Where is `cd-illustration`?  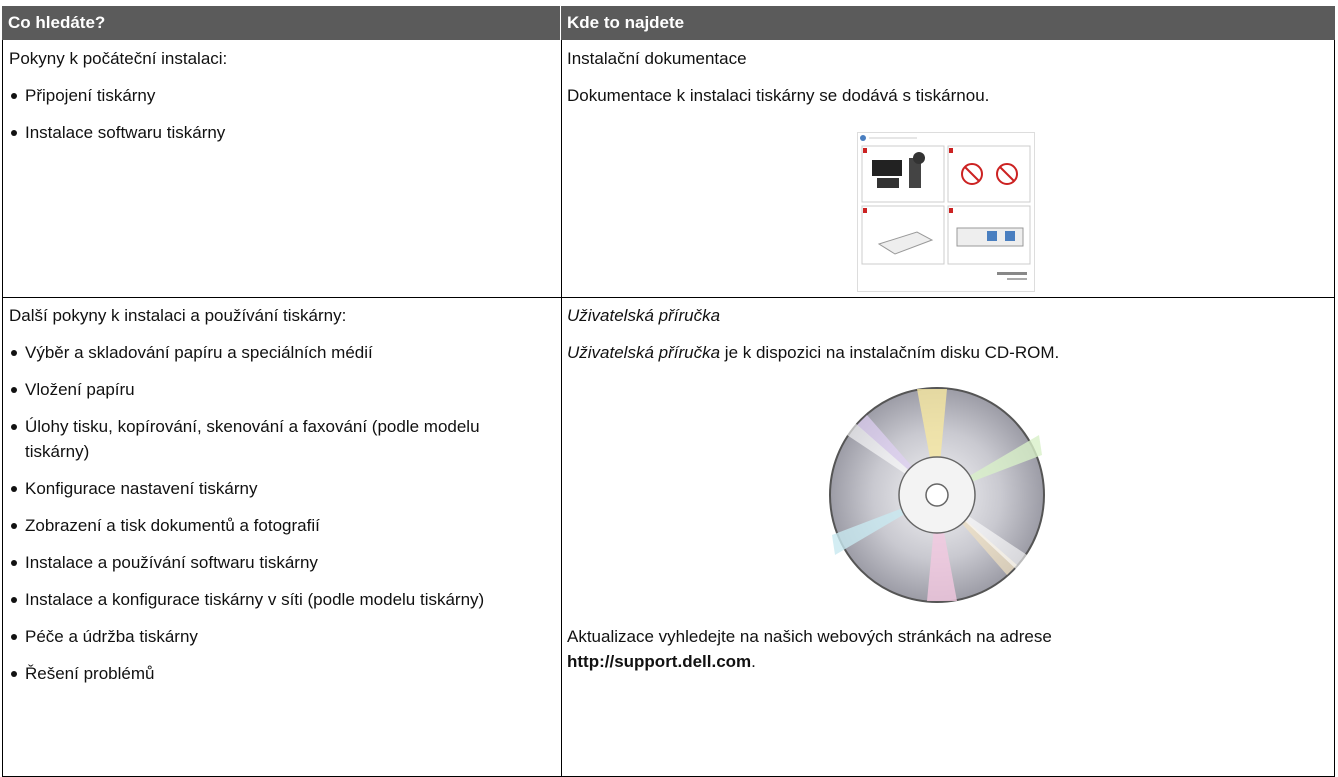
cd-illustration is located at coordinates (937, 495).